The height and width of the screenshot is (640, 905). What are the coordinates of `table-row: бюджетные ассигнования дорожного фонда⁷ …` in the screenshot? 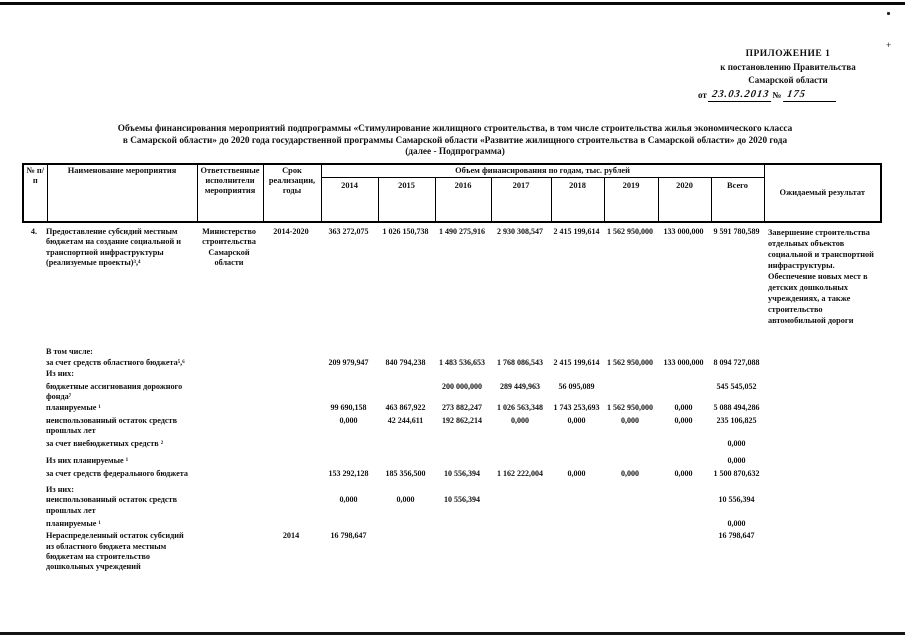 It's located at (451, 392).